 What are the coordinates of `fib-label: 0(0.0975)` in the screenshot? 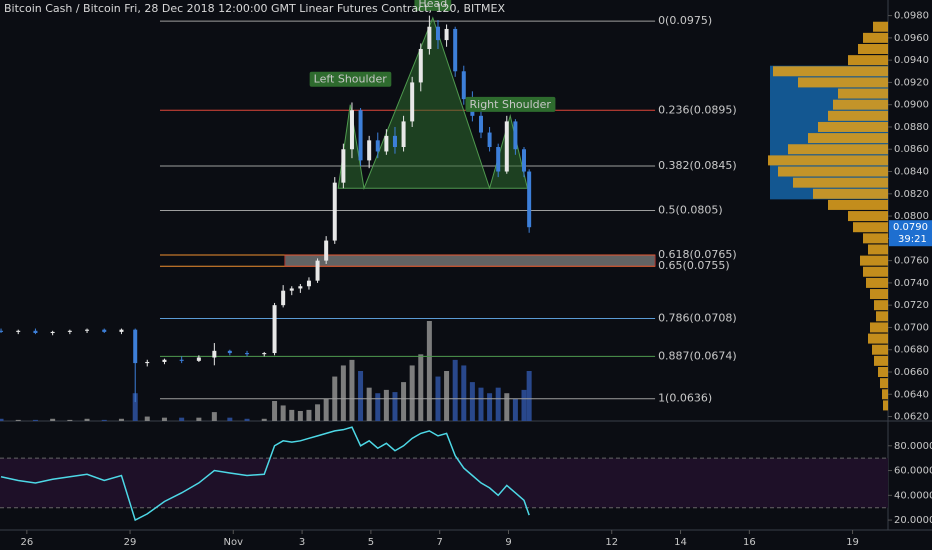 It's located at (685, 20).